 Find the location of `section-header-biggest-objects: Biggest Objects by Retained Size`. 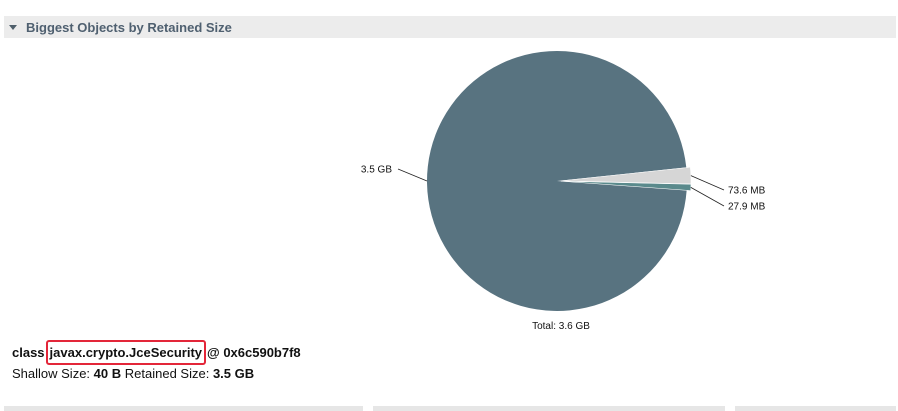

section-header-biggest-objects: Biggest Objects by Retained Size is located at coordinates (450, 27).